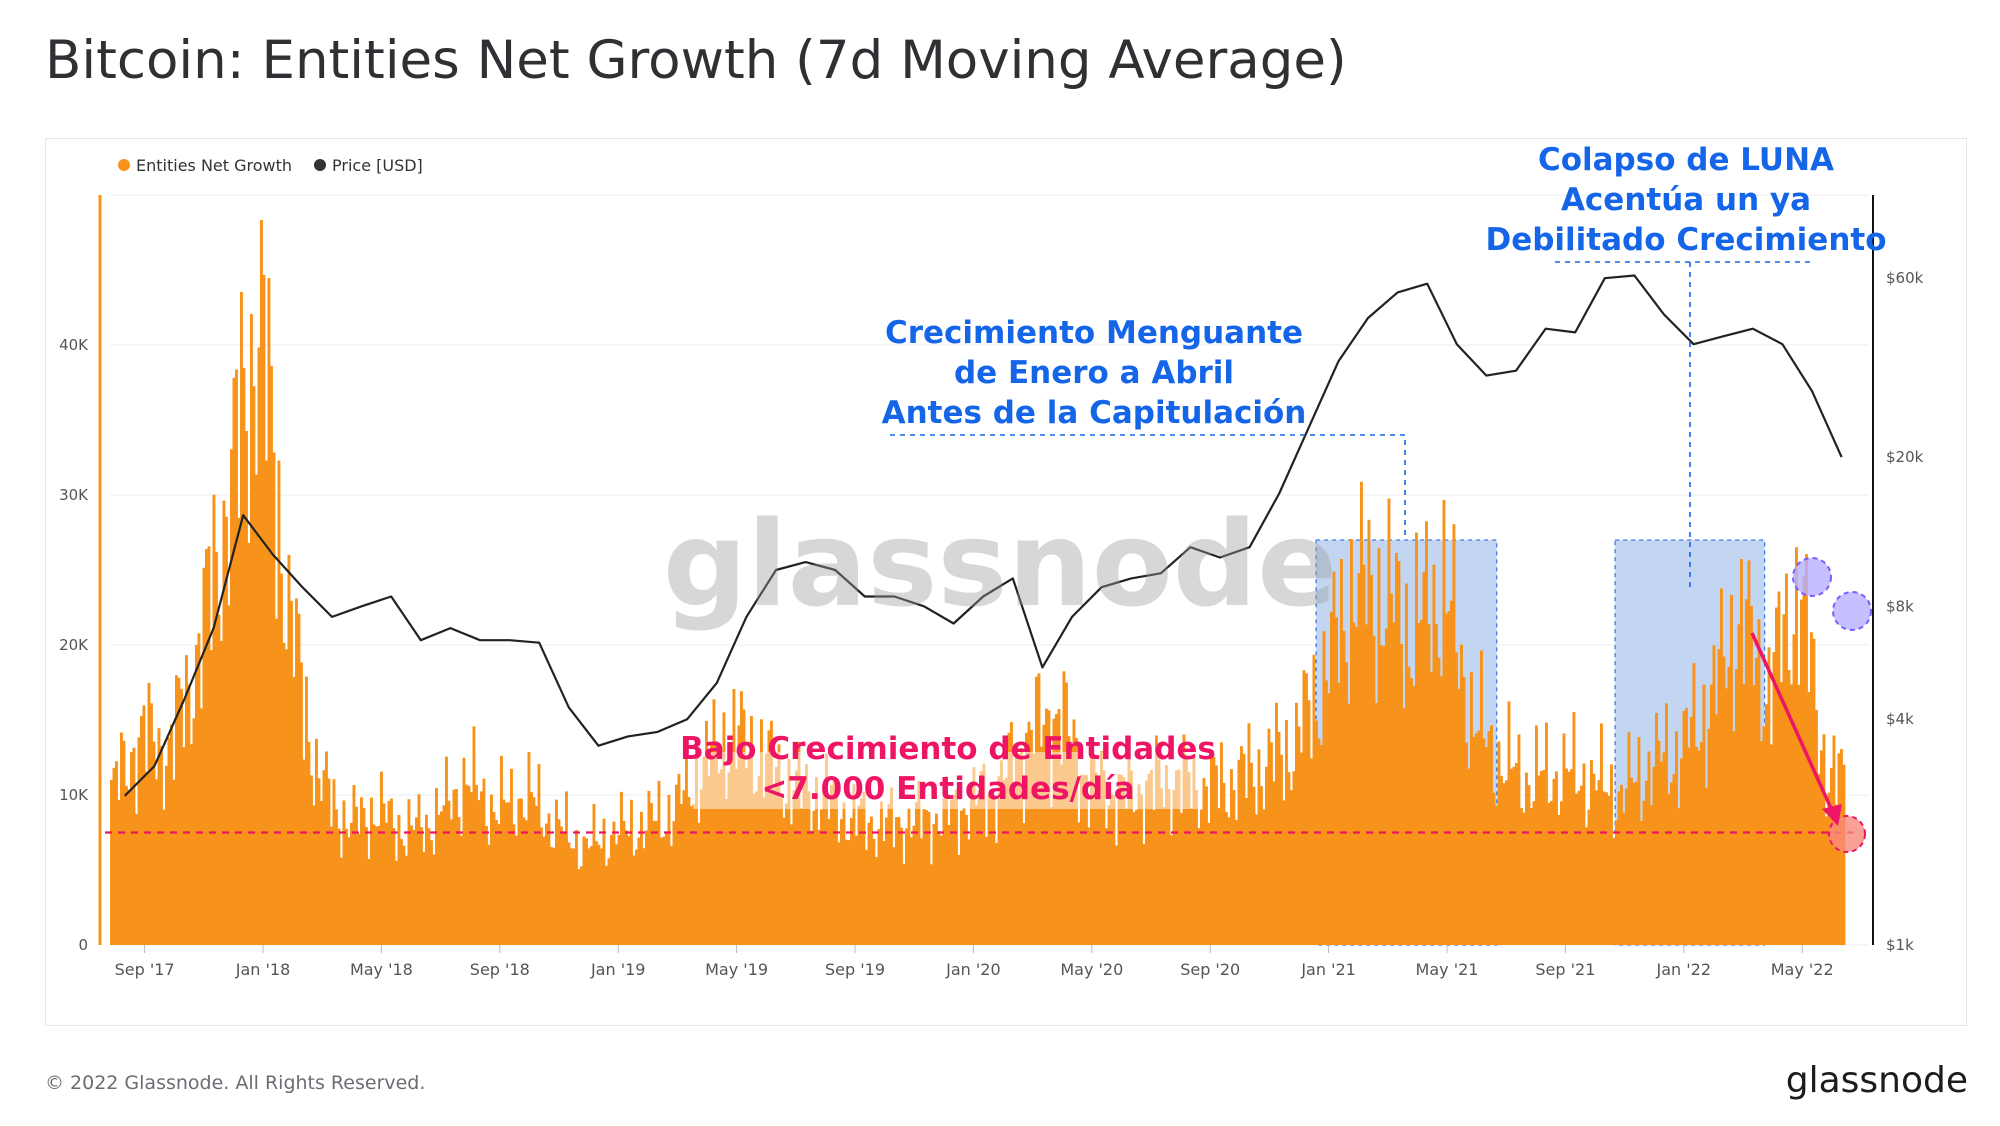 This screenshot has width=2000, height=1126. What do you see at coordinates (1091, 969) in the screenshot?
I see `x-tick-label: May '20` at bounding box center [1091, 969].